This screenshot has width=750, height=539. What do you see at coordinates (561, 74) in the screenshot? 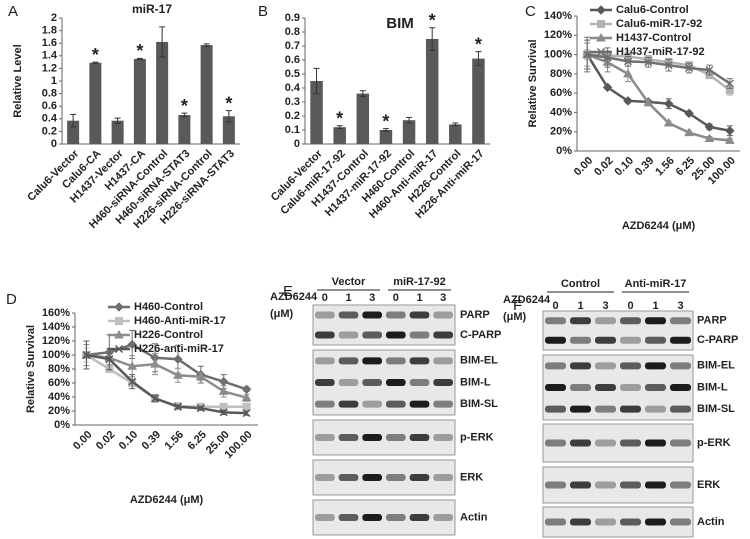
I see `y-tick-label: 80%` at bounding box center [561, 74].